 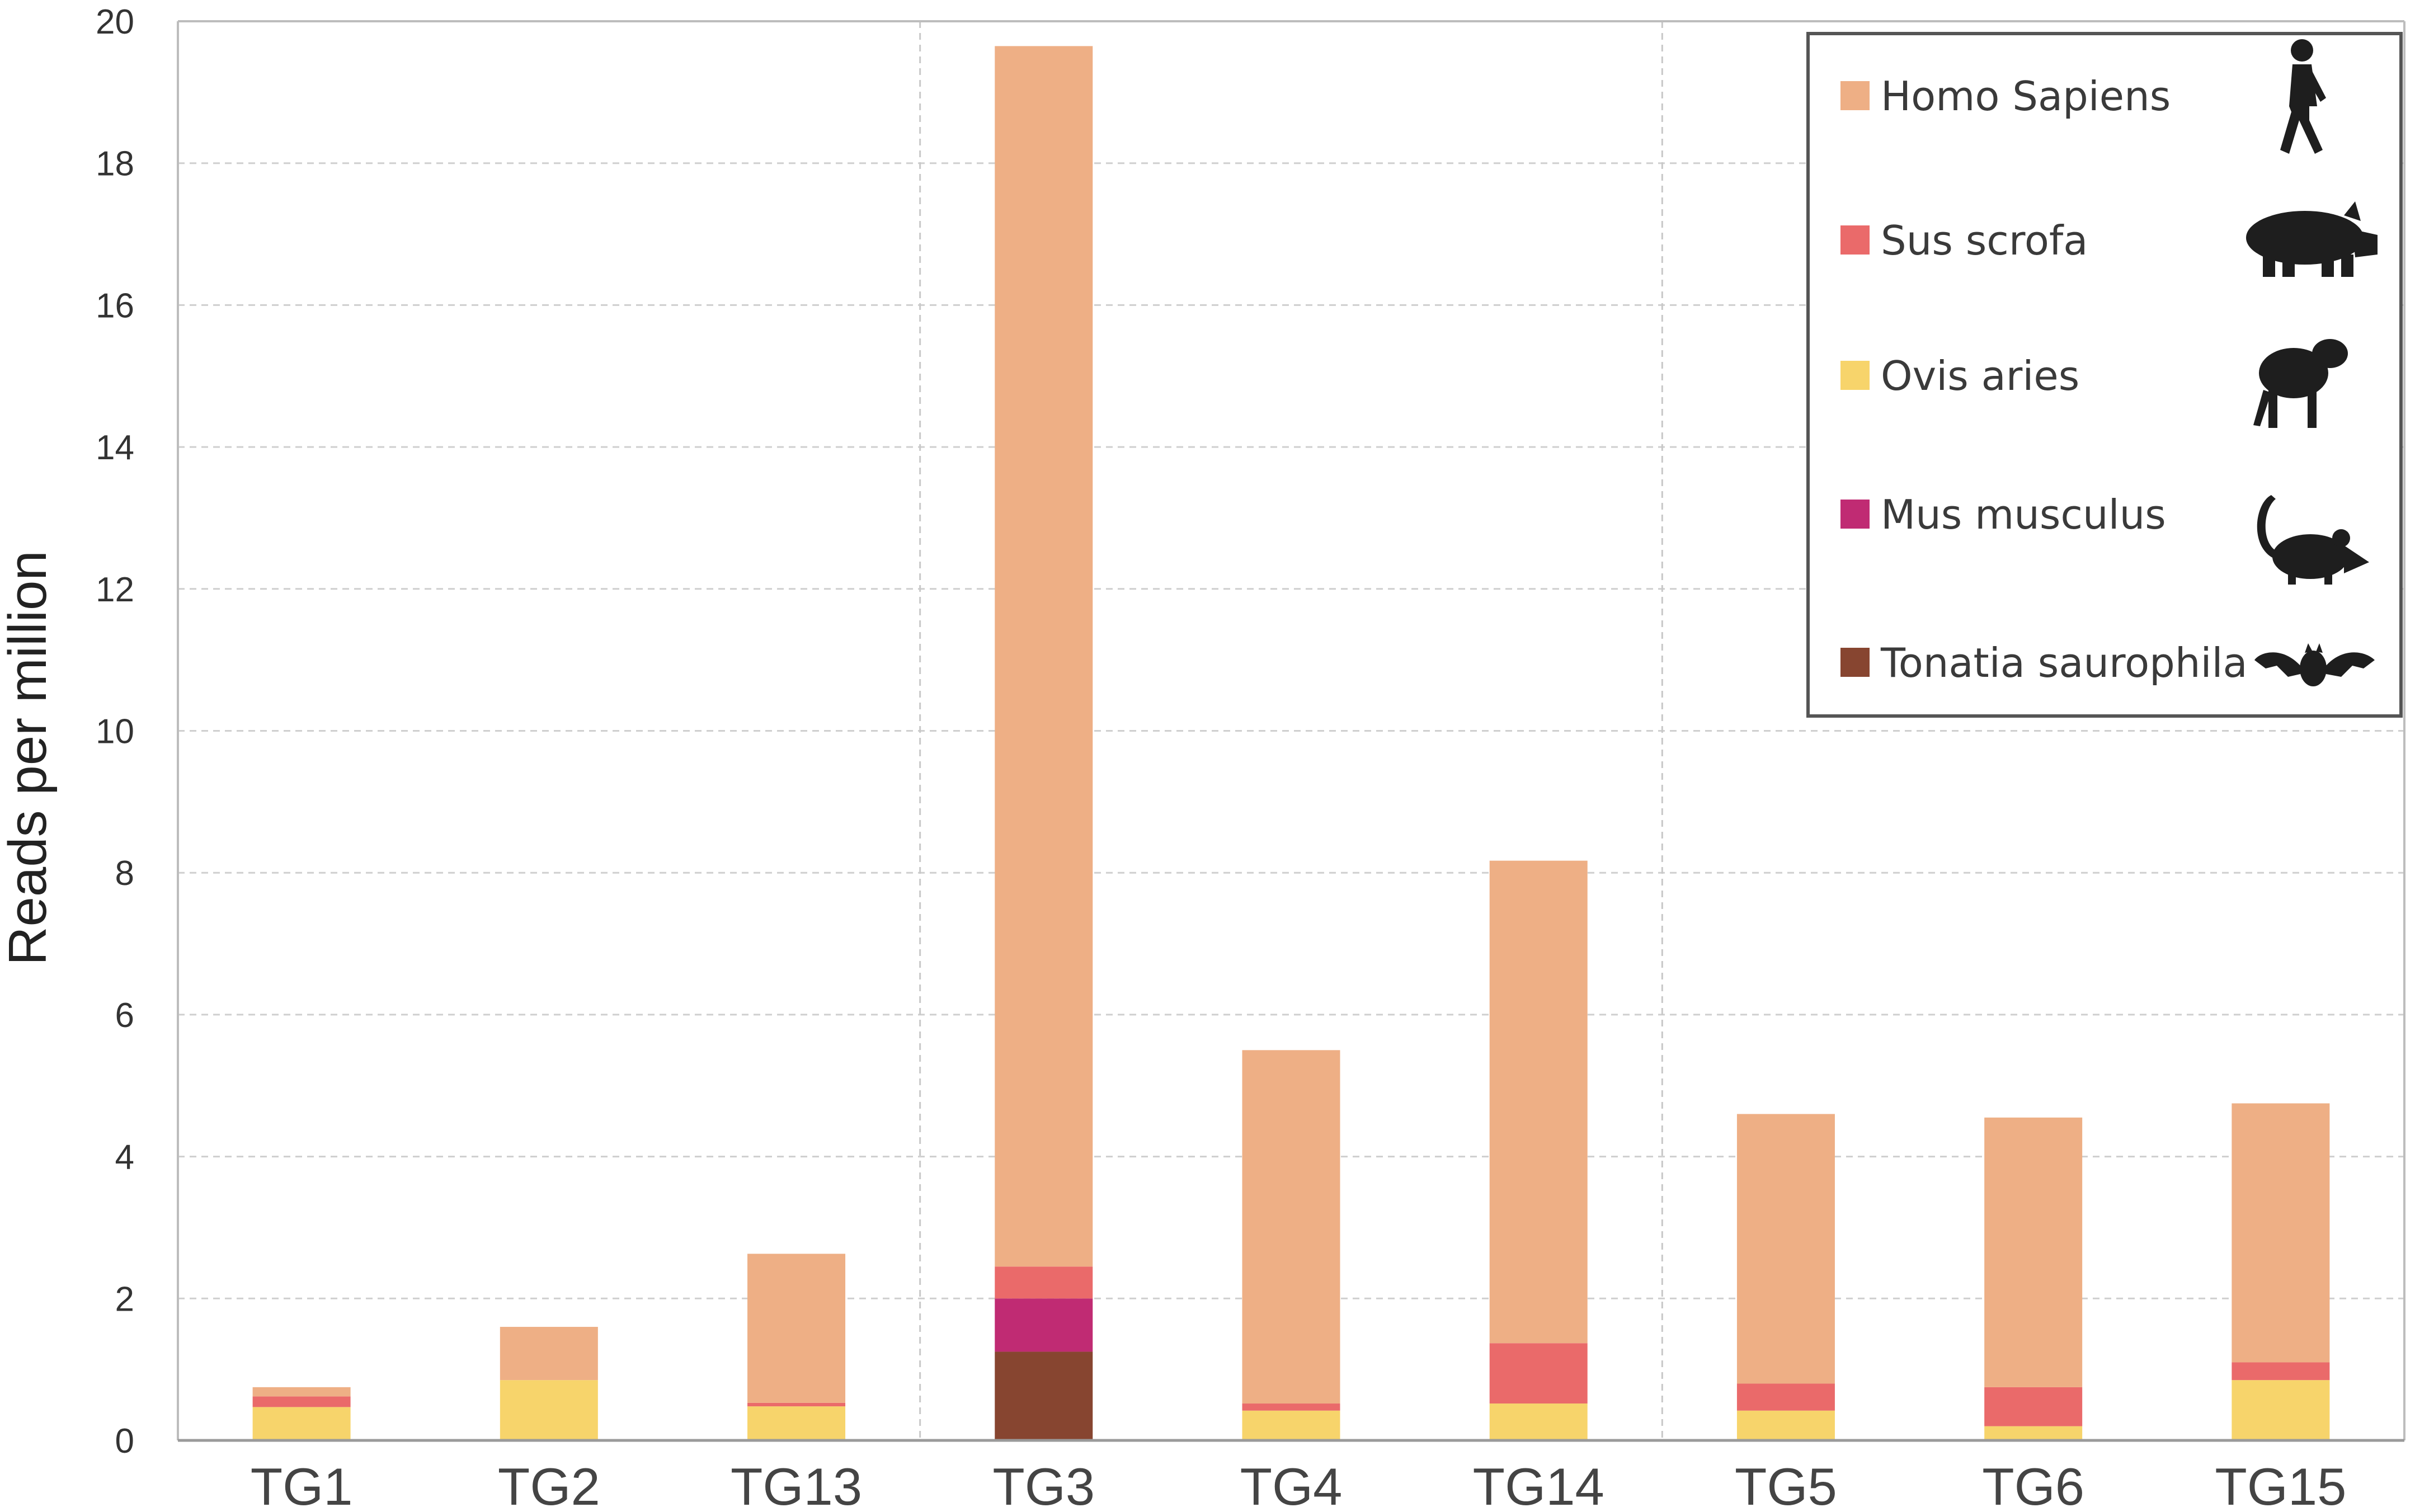 I want to click on bar-segment-sus-scrofa-tg15, so click(x=2281, y=1372).